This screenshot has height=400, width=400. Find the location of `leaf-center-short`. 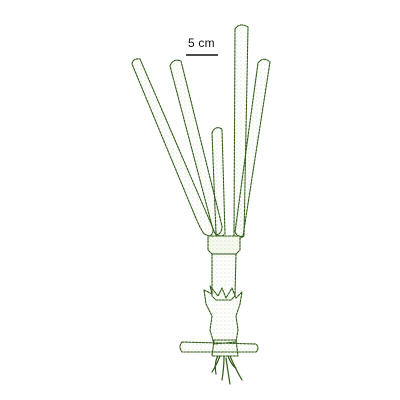

leaf-center-short is located at coordinates (218, 182).